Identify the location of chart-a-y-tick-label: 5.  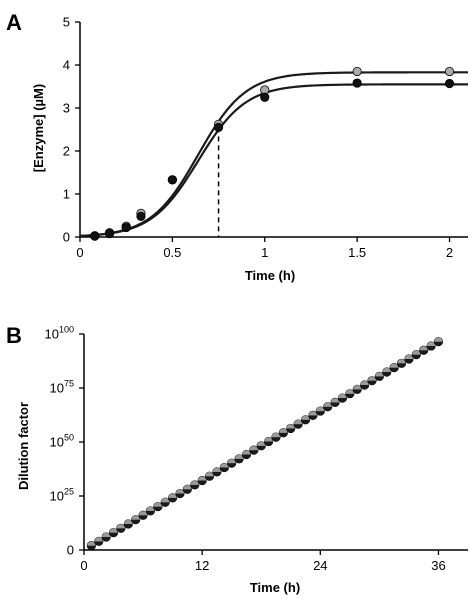
(66, 22).